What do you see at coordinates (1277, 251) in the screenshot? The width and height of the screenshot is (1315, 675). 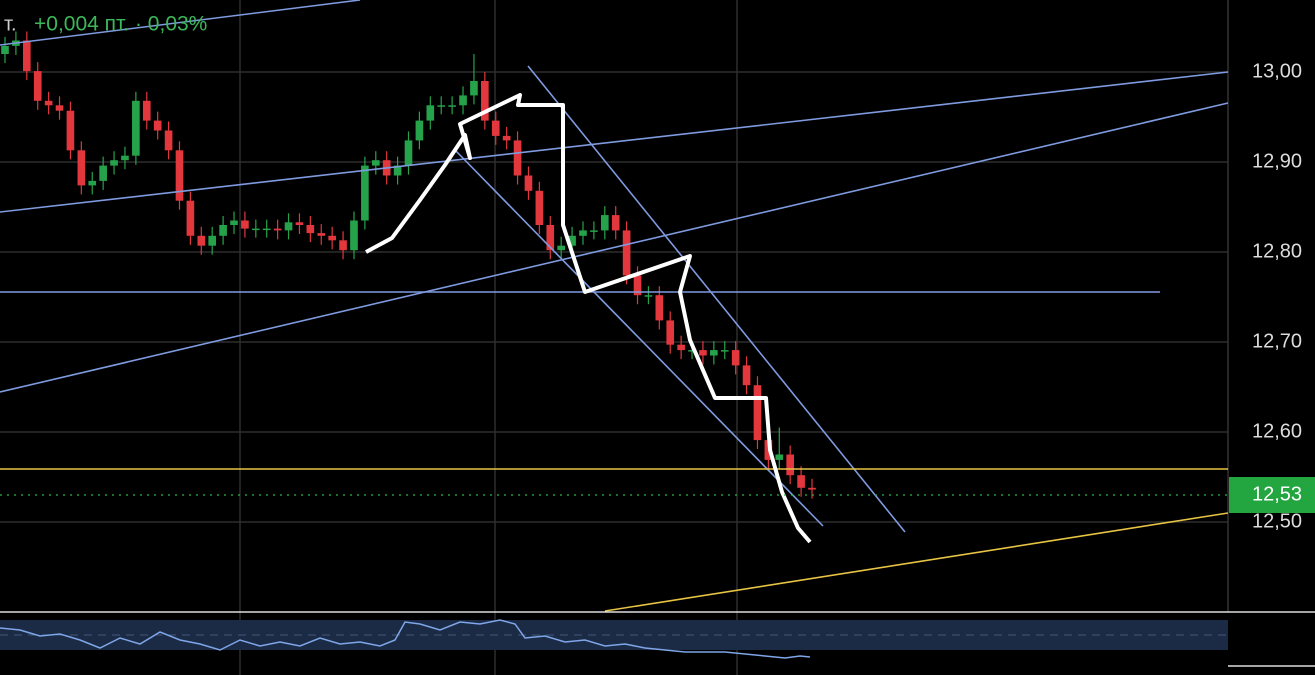 I see `y-tick-label: 12,80` at bounding box center [1277, 251].